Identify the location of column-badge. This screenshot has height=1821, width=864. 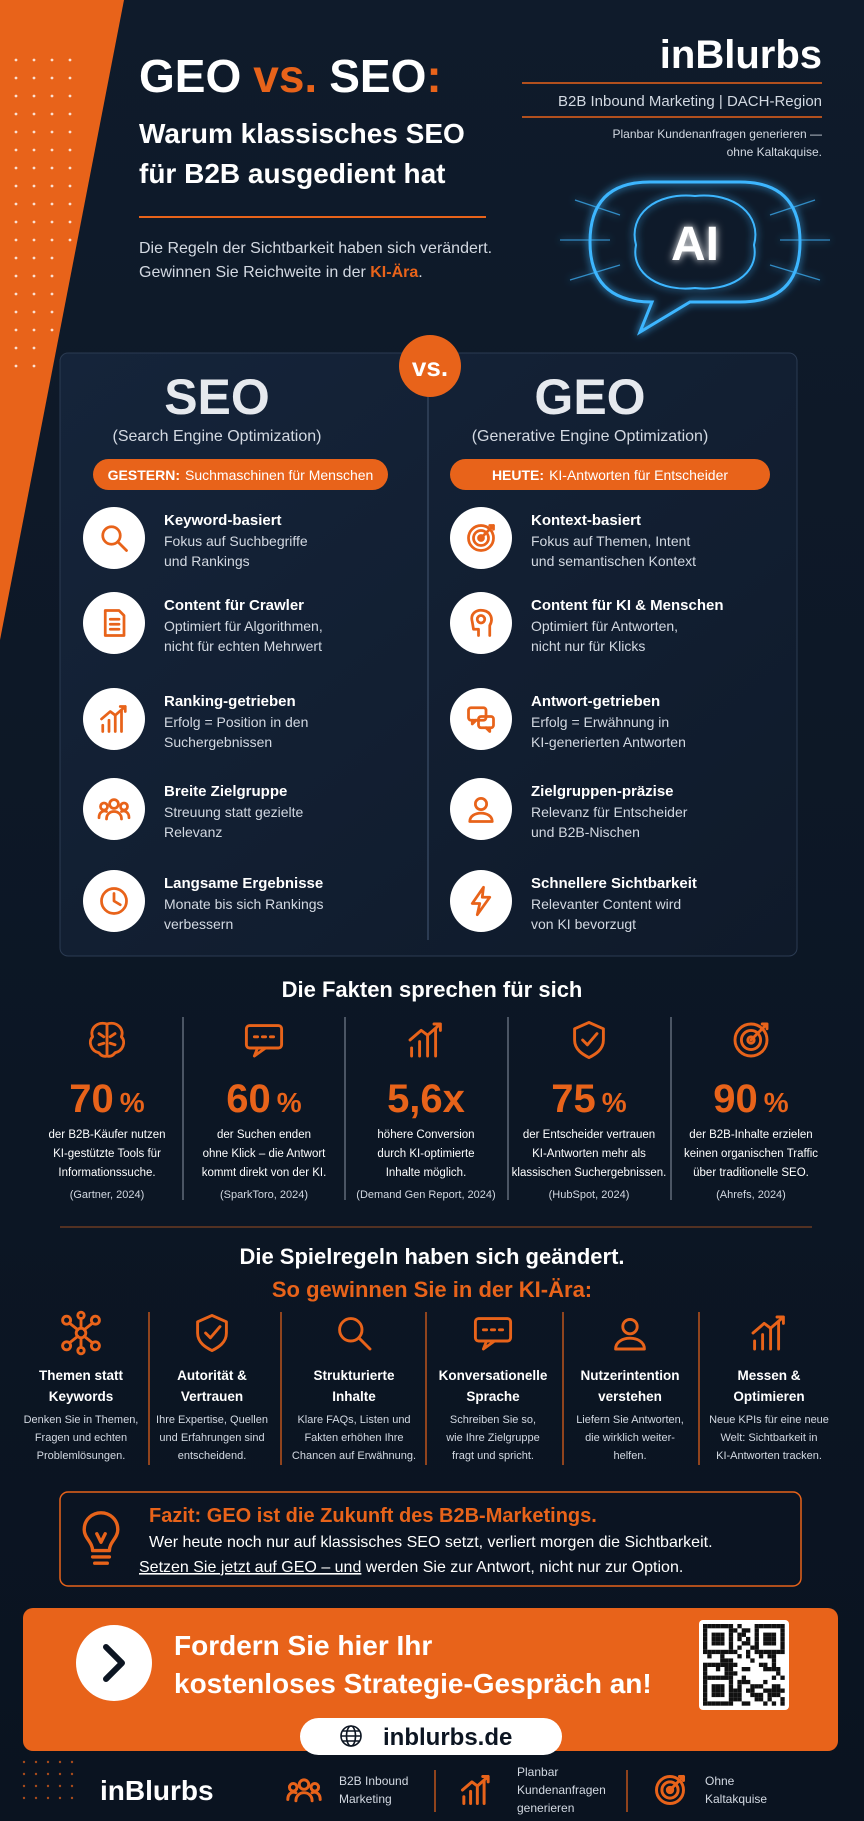
(610, 474).